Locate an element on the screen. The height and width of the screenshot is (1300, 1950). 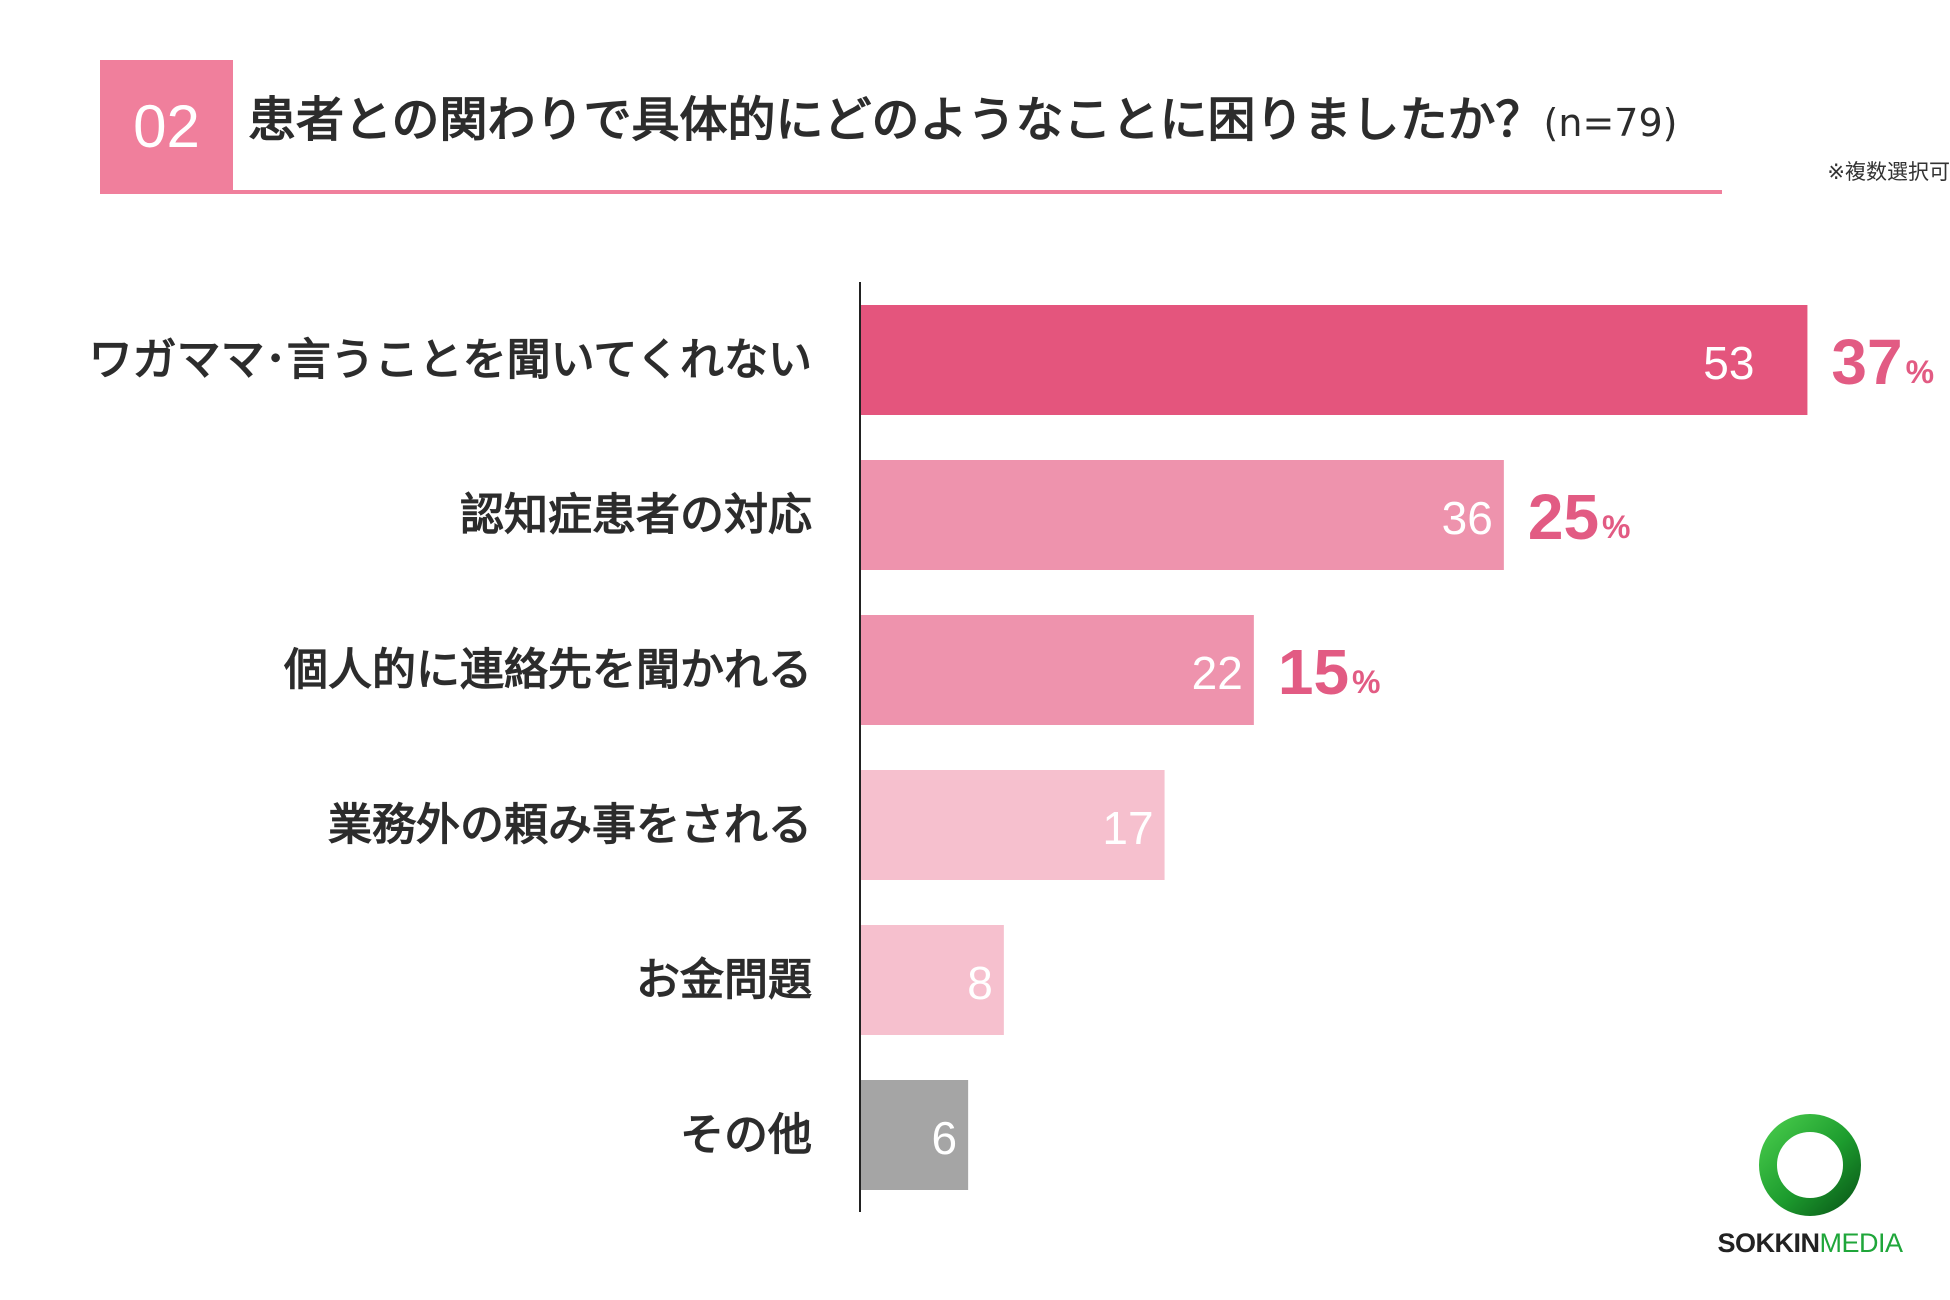
value-label-6: 6 is located at coordinates (945, 1138).